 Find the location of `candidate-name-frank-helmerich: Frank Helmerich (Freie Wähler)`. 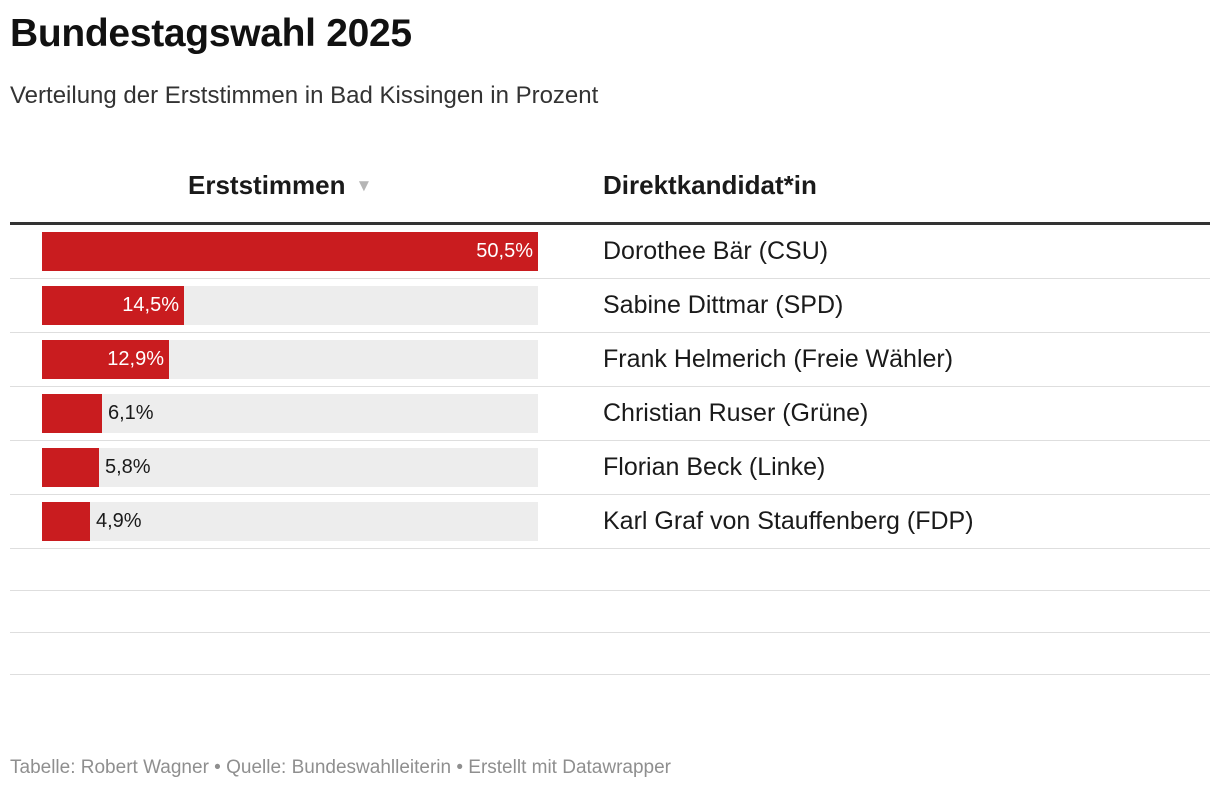

candidate-name-frank-helmerich: Frank Helmerich (Freie Wähler) is located at coordinates (778, 359).